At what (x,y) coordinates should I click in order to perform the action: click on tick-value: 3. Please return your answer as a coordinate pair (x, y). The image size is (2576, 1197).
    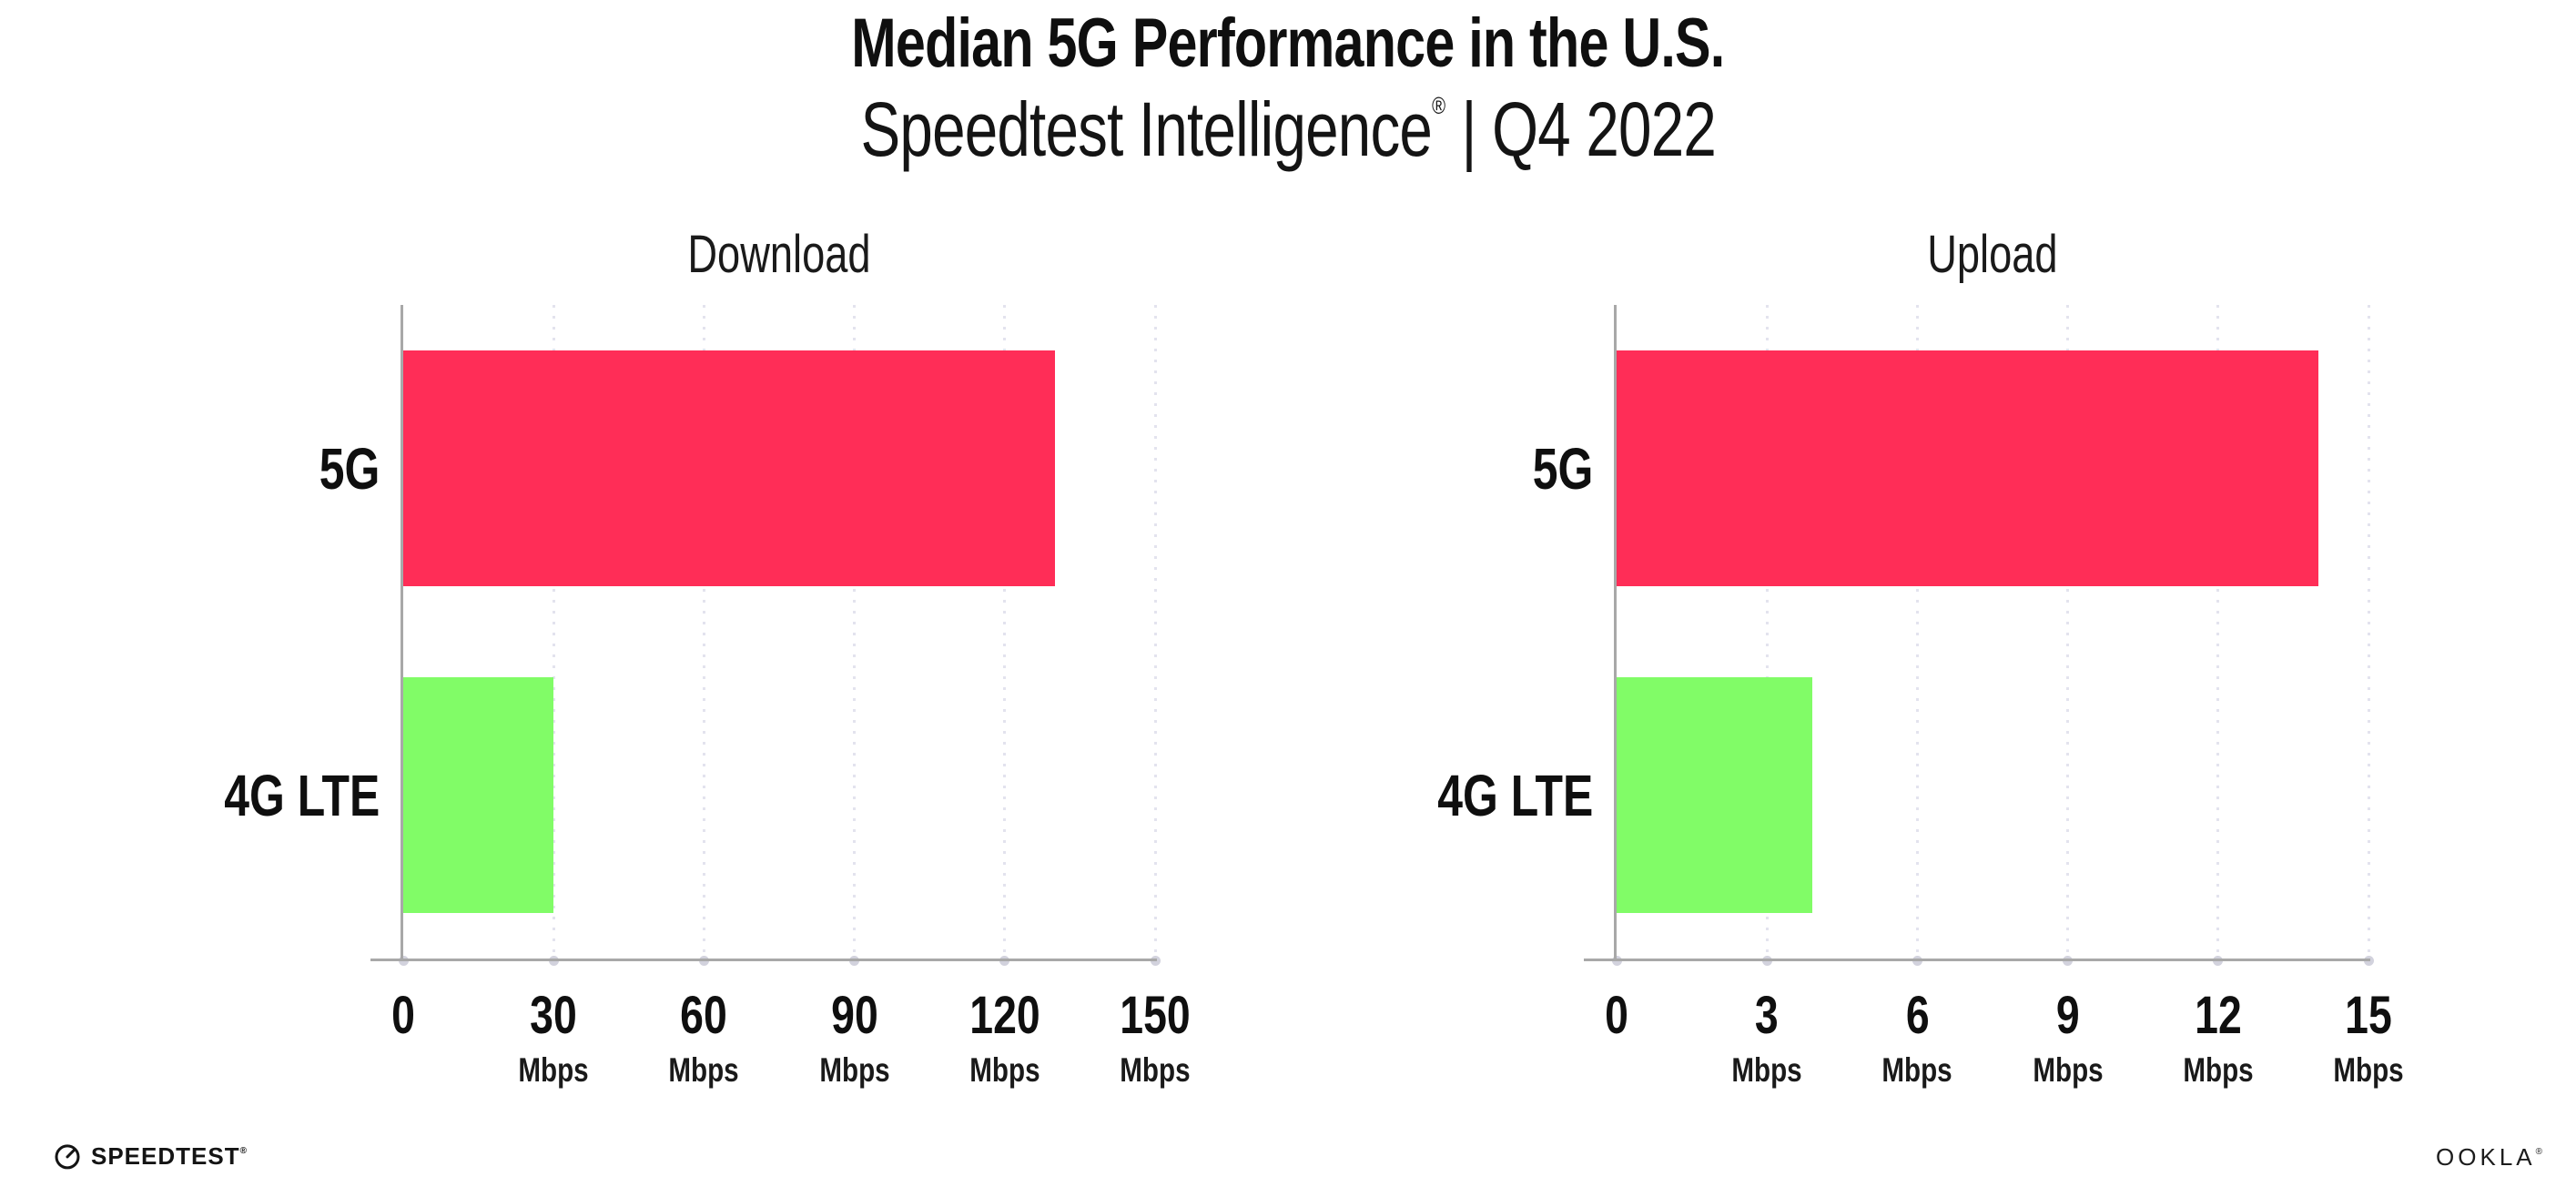
    Looking at the image, I should click on (1767, 1015).